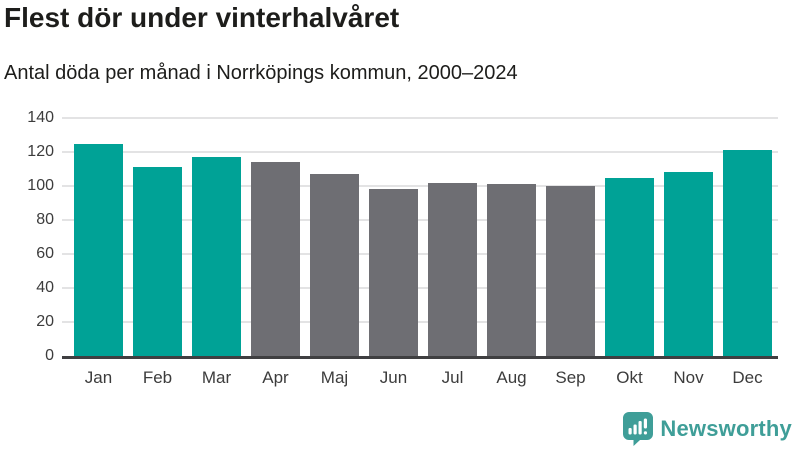 The width and height of the screenshot is (800, 450). What do you see at coordinates (334, 265) in the screenshot?
I see `bar-maj` at bounding box center [334, 265].